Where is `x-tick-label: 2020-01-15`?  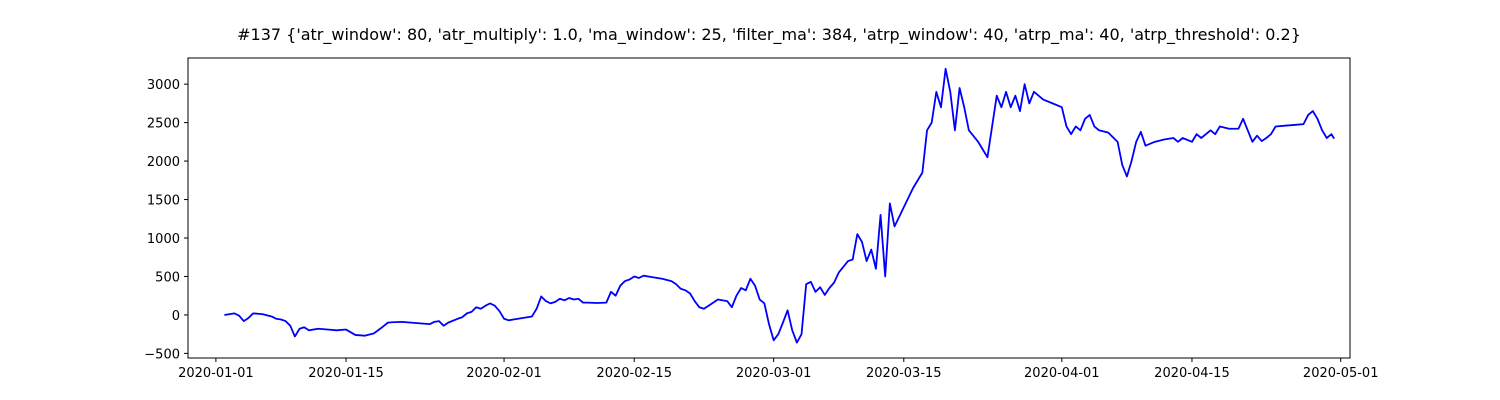 x-tick-label: 2020-01-15 is located at coordinates (346, 373).